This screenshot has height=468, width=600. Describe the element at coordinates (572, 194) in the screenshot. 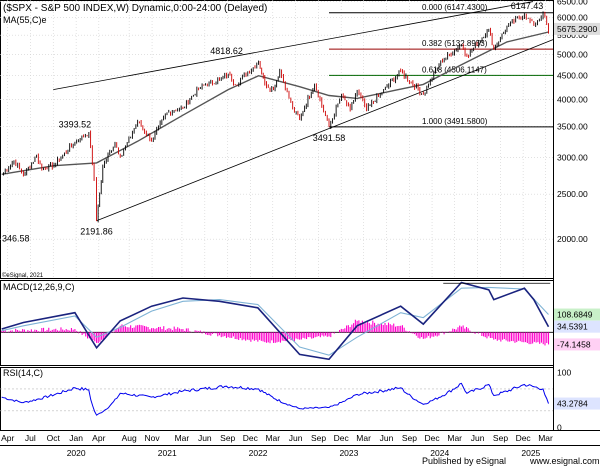

I see `y-tick-label: 2500.00` at that location.